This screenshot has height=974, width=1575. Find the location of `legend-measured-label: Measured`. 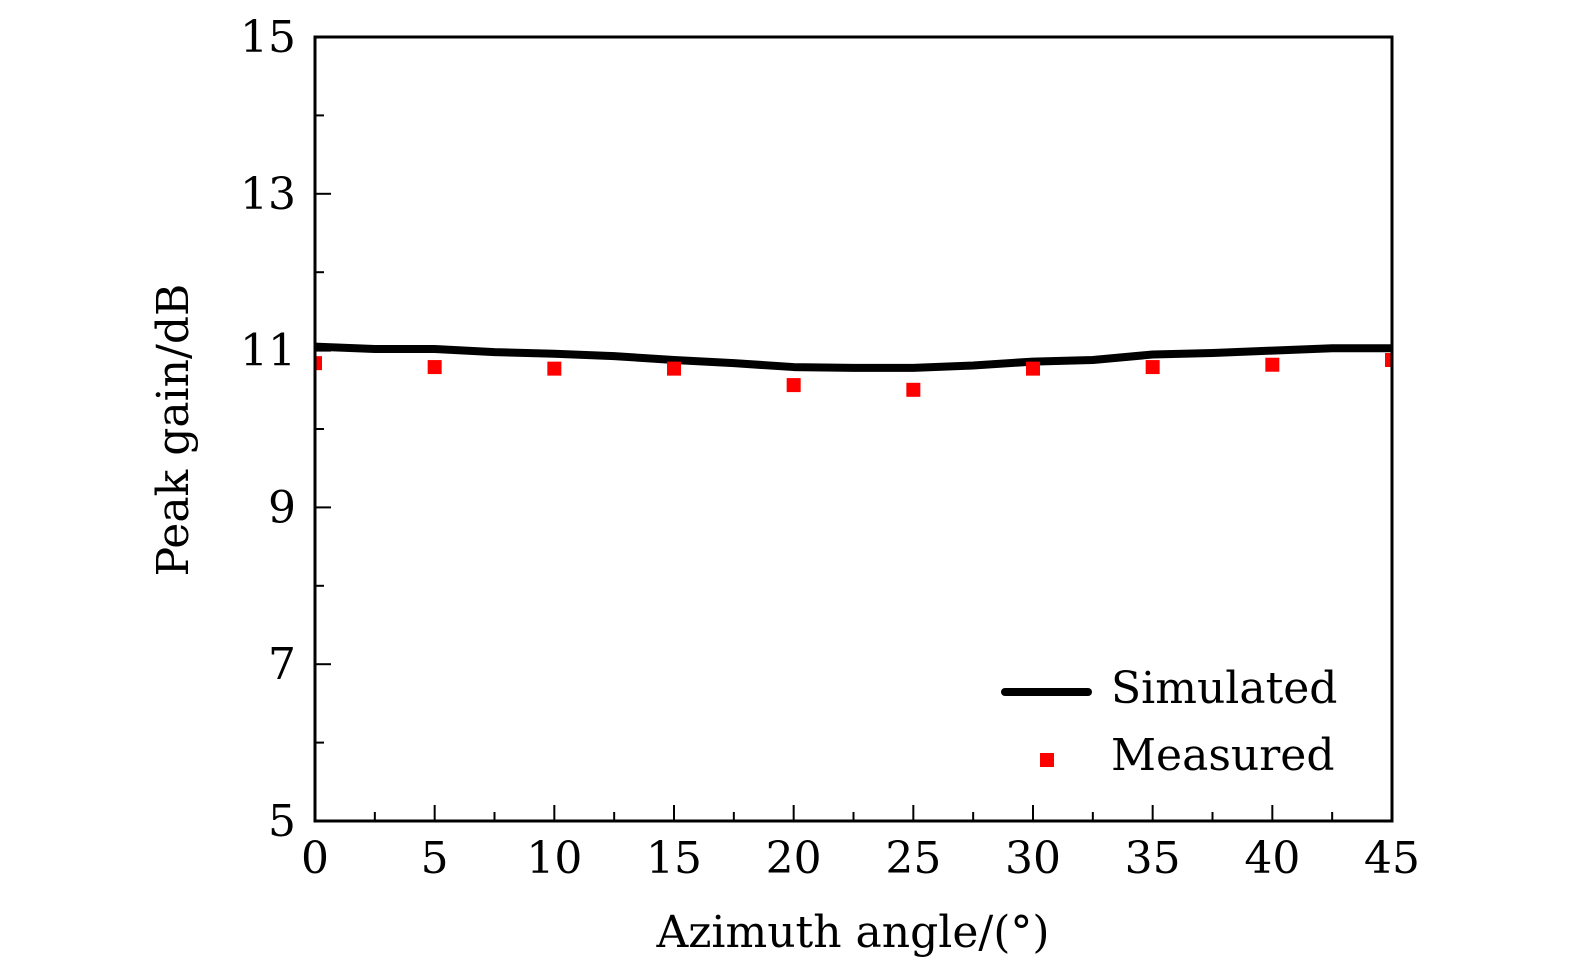

legend-measured-label: Measured is located at coordinates (1222, 755).